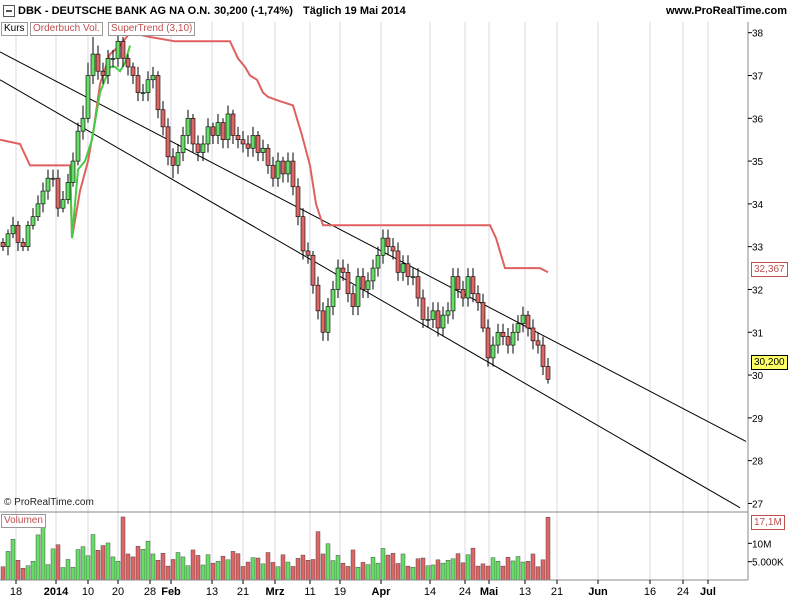  I want to click on time-tick-label: Mrz, so click(275, 592).